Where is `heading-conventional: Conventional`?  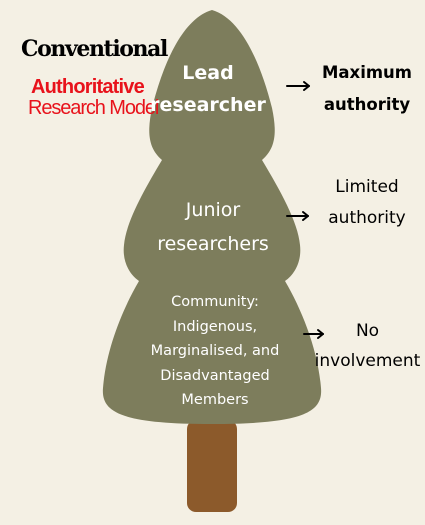
heading-conventional: Conventional is located at coordinates (94, 49).